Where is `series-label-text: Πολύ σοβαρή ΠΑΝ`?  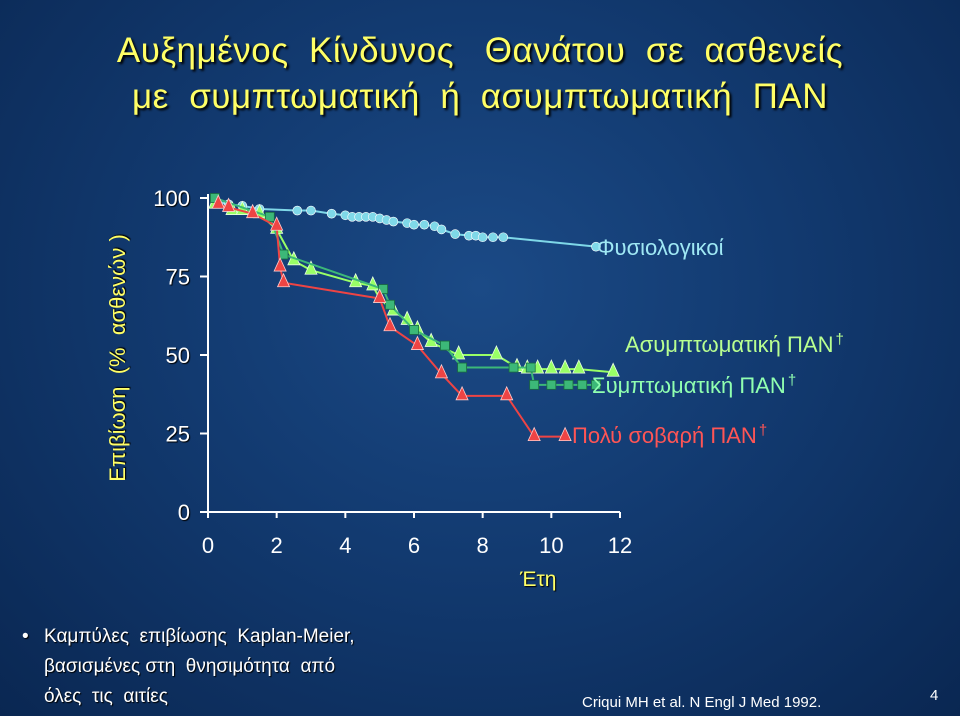
series-label-text: Πολύ σοβαρή ΠΑΝ is located at coordinates (664, 435).